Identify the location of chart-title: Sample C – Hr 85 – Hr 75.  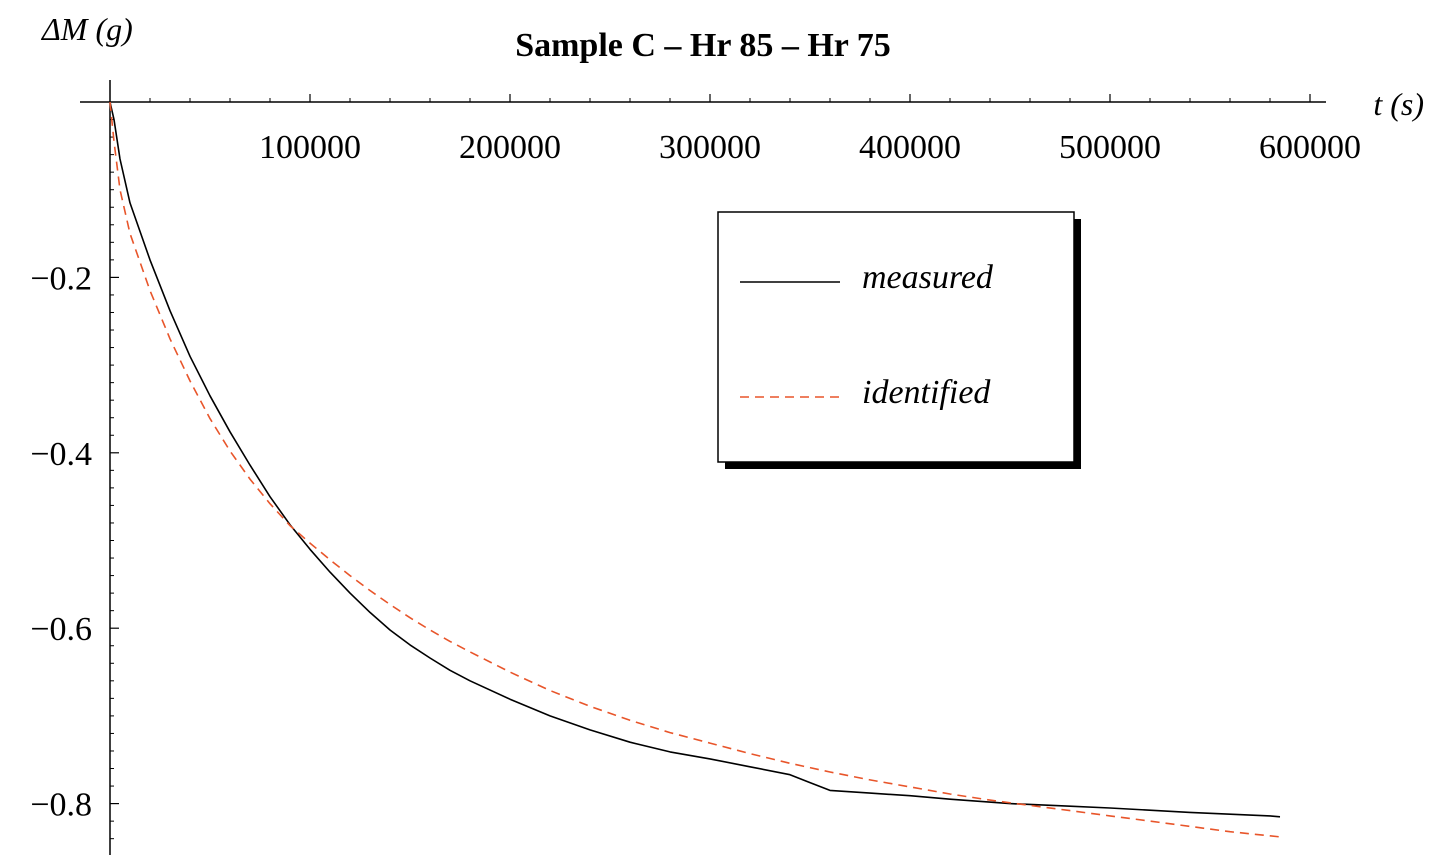
(703, 45).